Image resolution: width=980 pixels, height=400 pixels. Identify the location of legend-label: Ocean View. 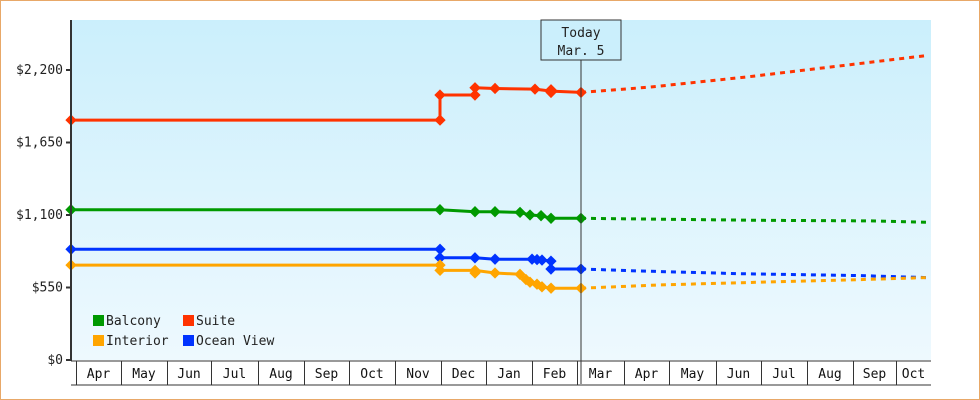
(235, 341).